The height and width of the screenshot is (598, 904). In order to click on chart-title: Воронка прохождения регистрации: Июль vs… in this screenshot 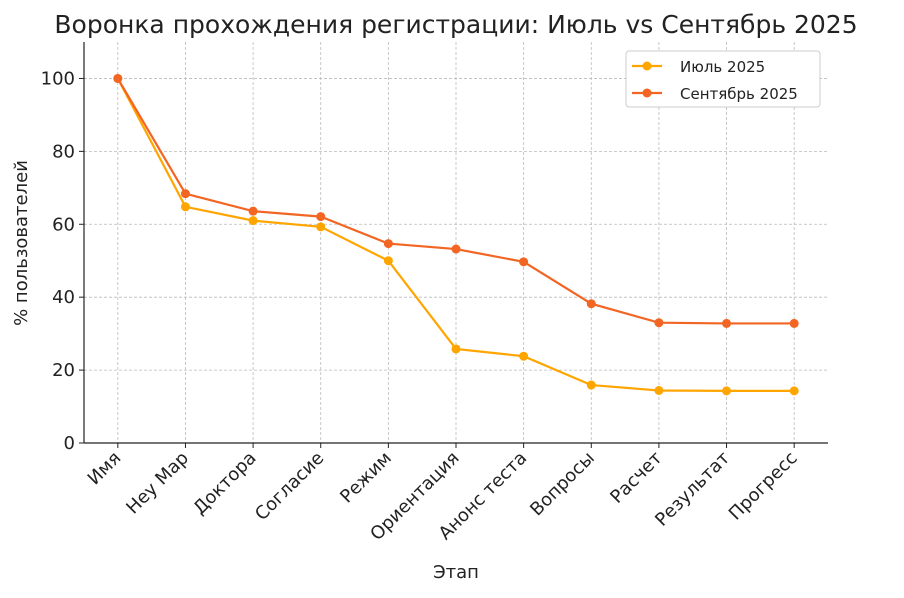, I will do `click(455, 24)`.